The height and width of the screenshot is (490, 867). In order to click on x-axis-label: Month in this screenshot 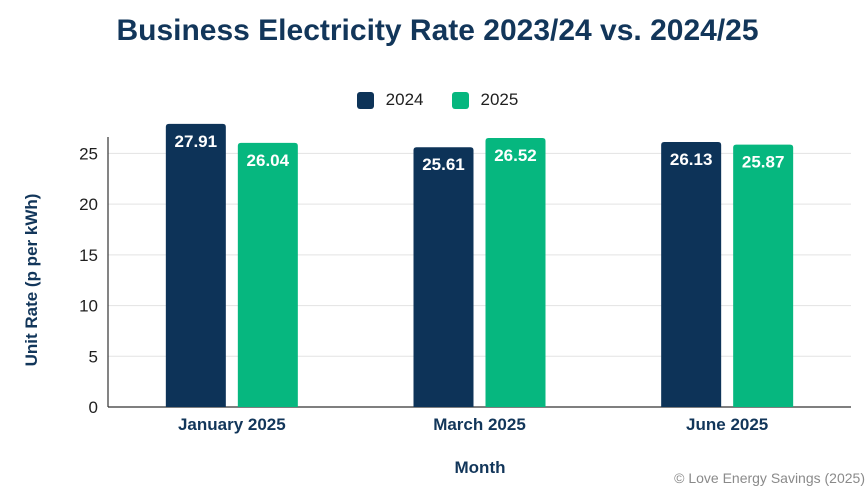, I will do `click(480, 467)`.